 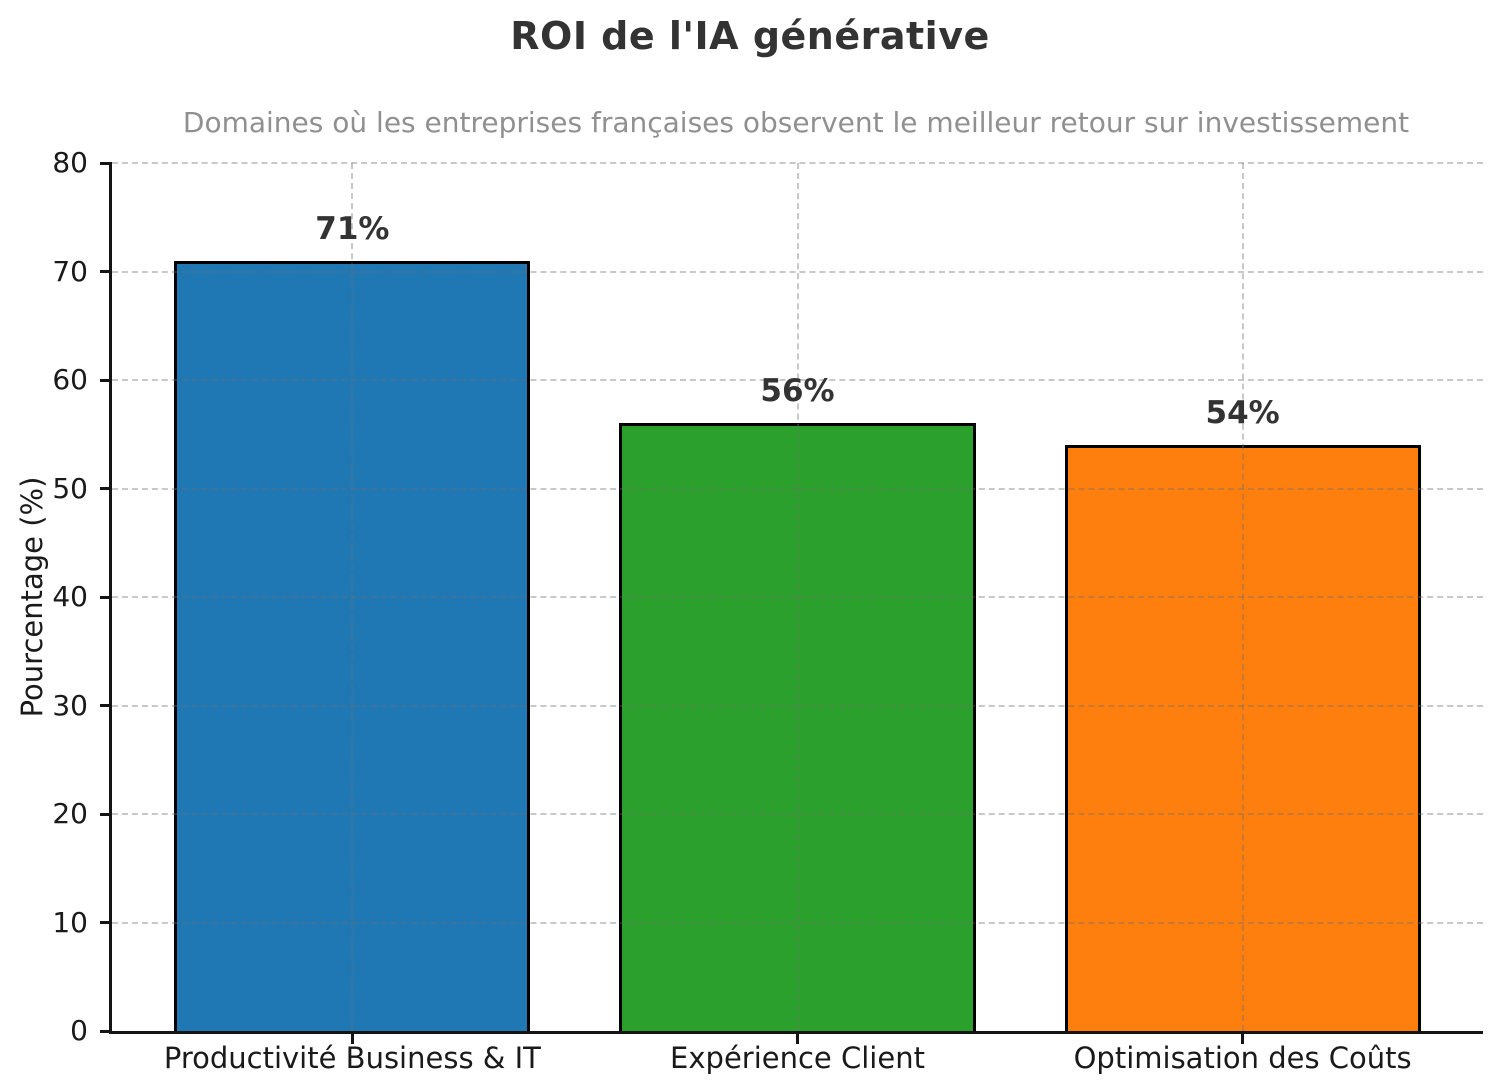 I want to click on y-tick-label: 80, so click(x=70, y=162).